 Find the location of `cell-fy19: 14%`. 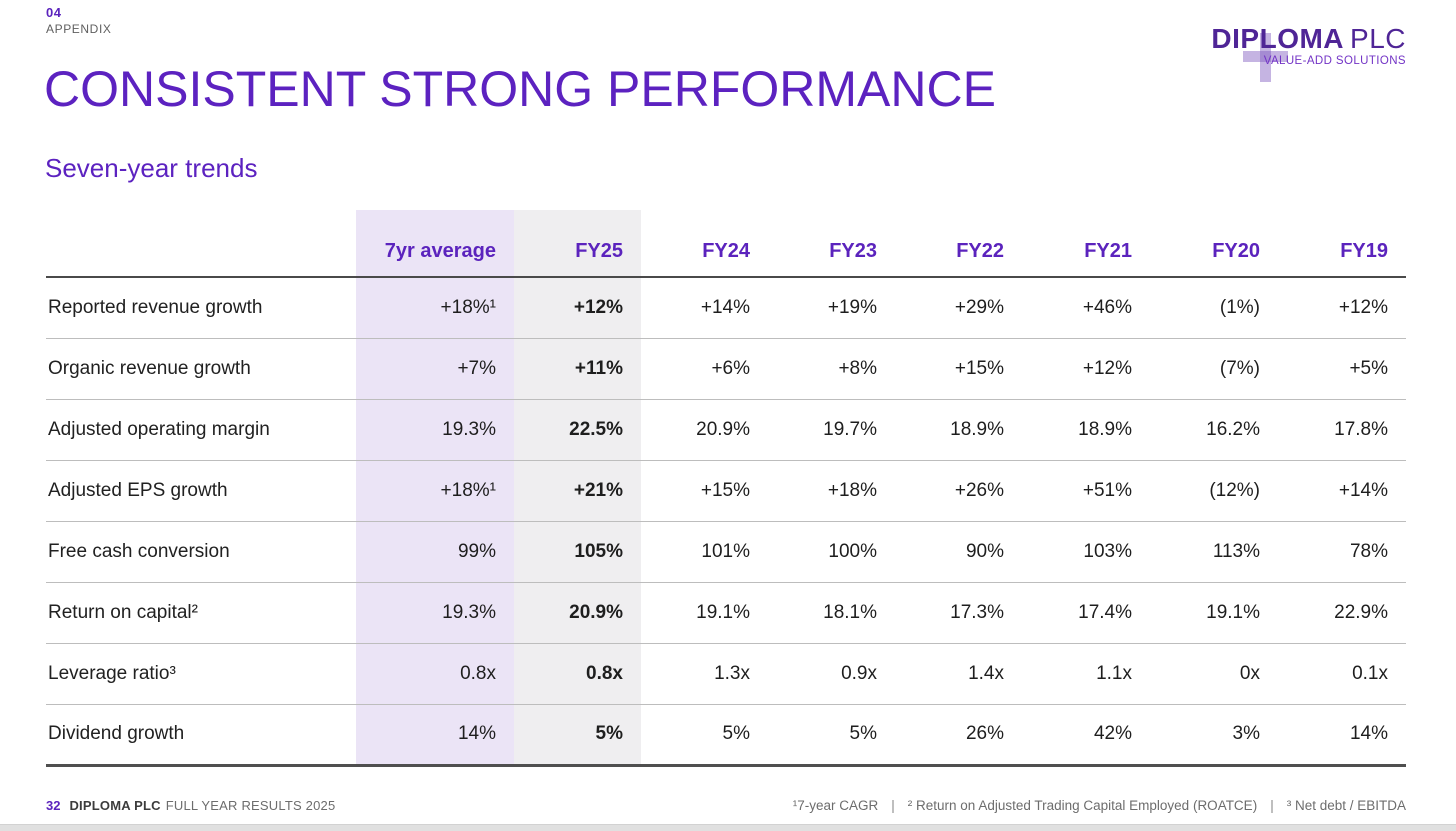

cell-fy19: 14% is located at coordinates (1368, 733).